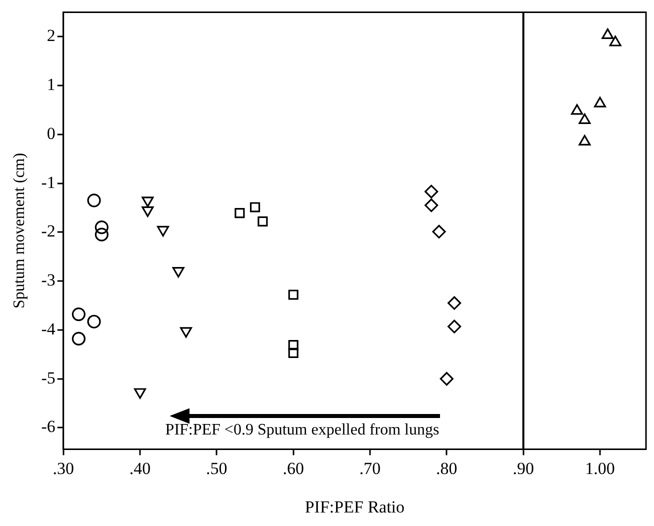  Describe the element at coordinates (370, 468) in the screenshot. I see `x-tick-label: .70` at that location.